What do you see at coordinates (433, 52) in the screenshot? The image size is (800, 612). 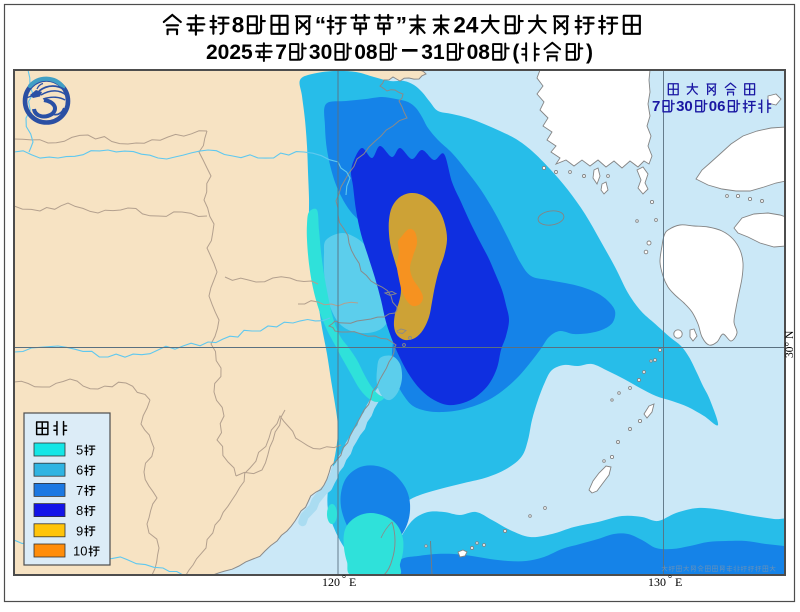 I see `svg-text: 31` at bounding box center [433, 52].